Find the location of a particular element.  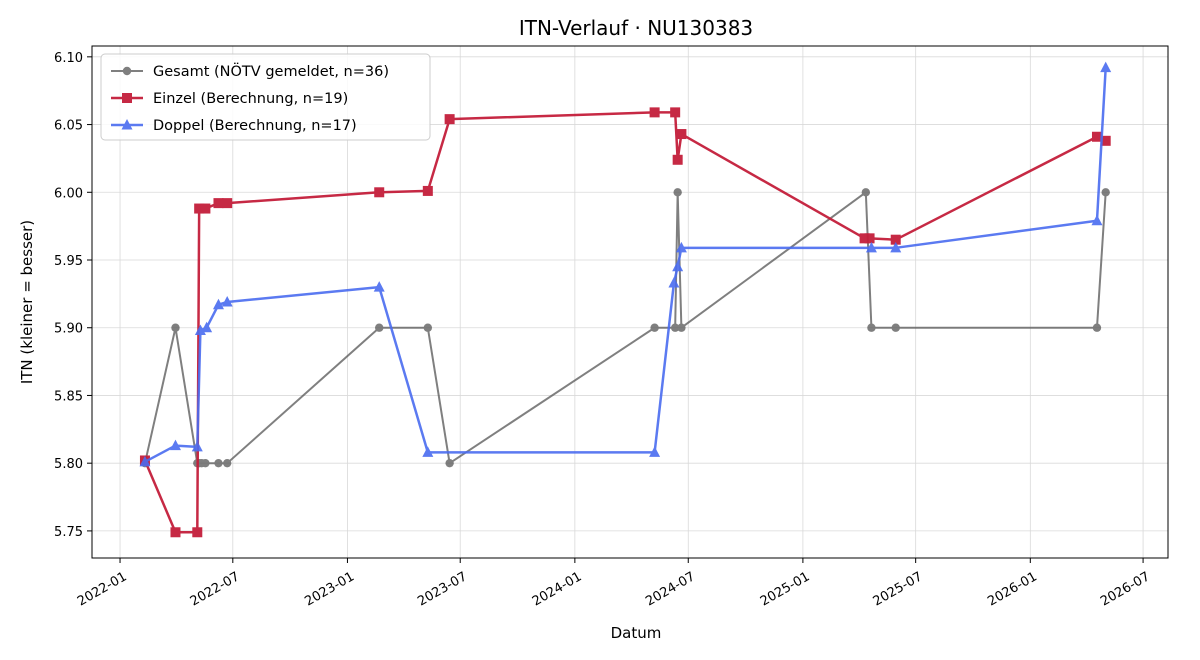

y-tick-label: 5.95 is located at coordinates (68, 261).